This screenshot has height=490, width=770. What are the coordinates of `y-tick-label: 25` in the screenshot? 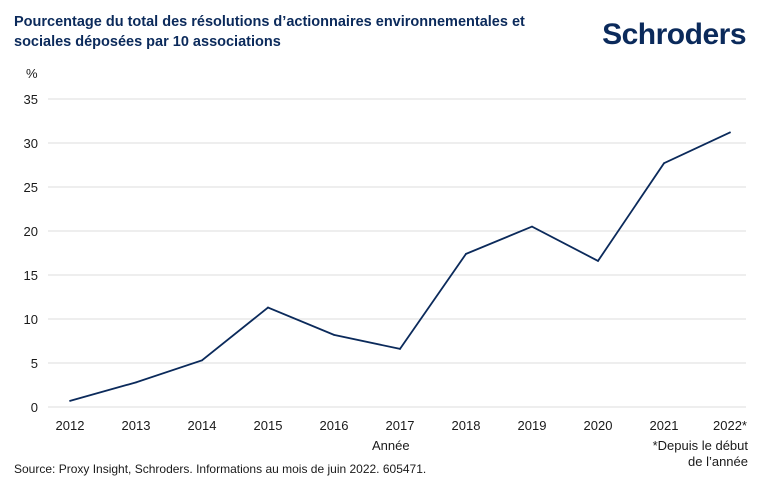 It's located at (31, 187).